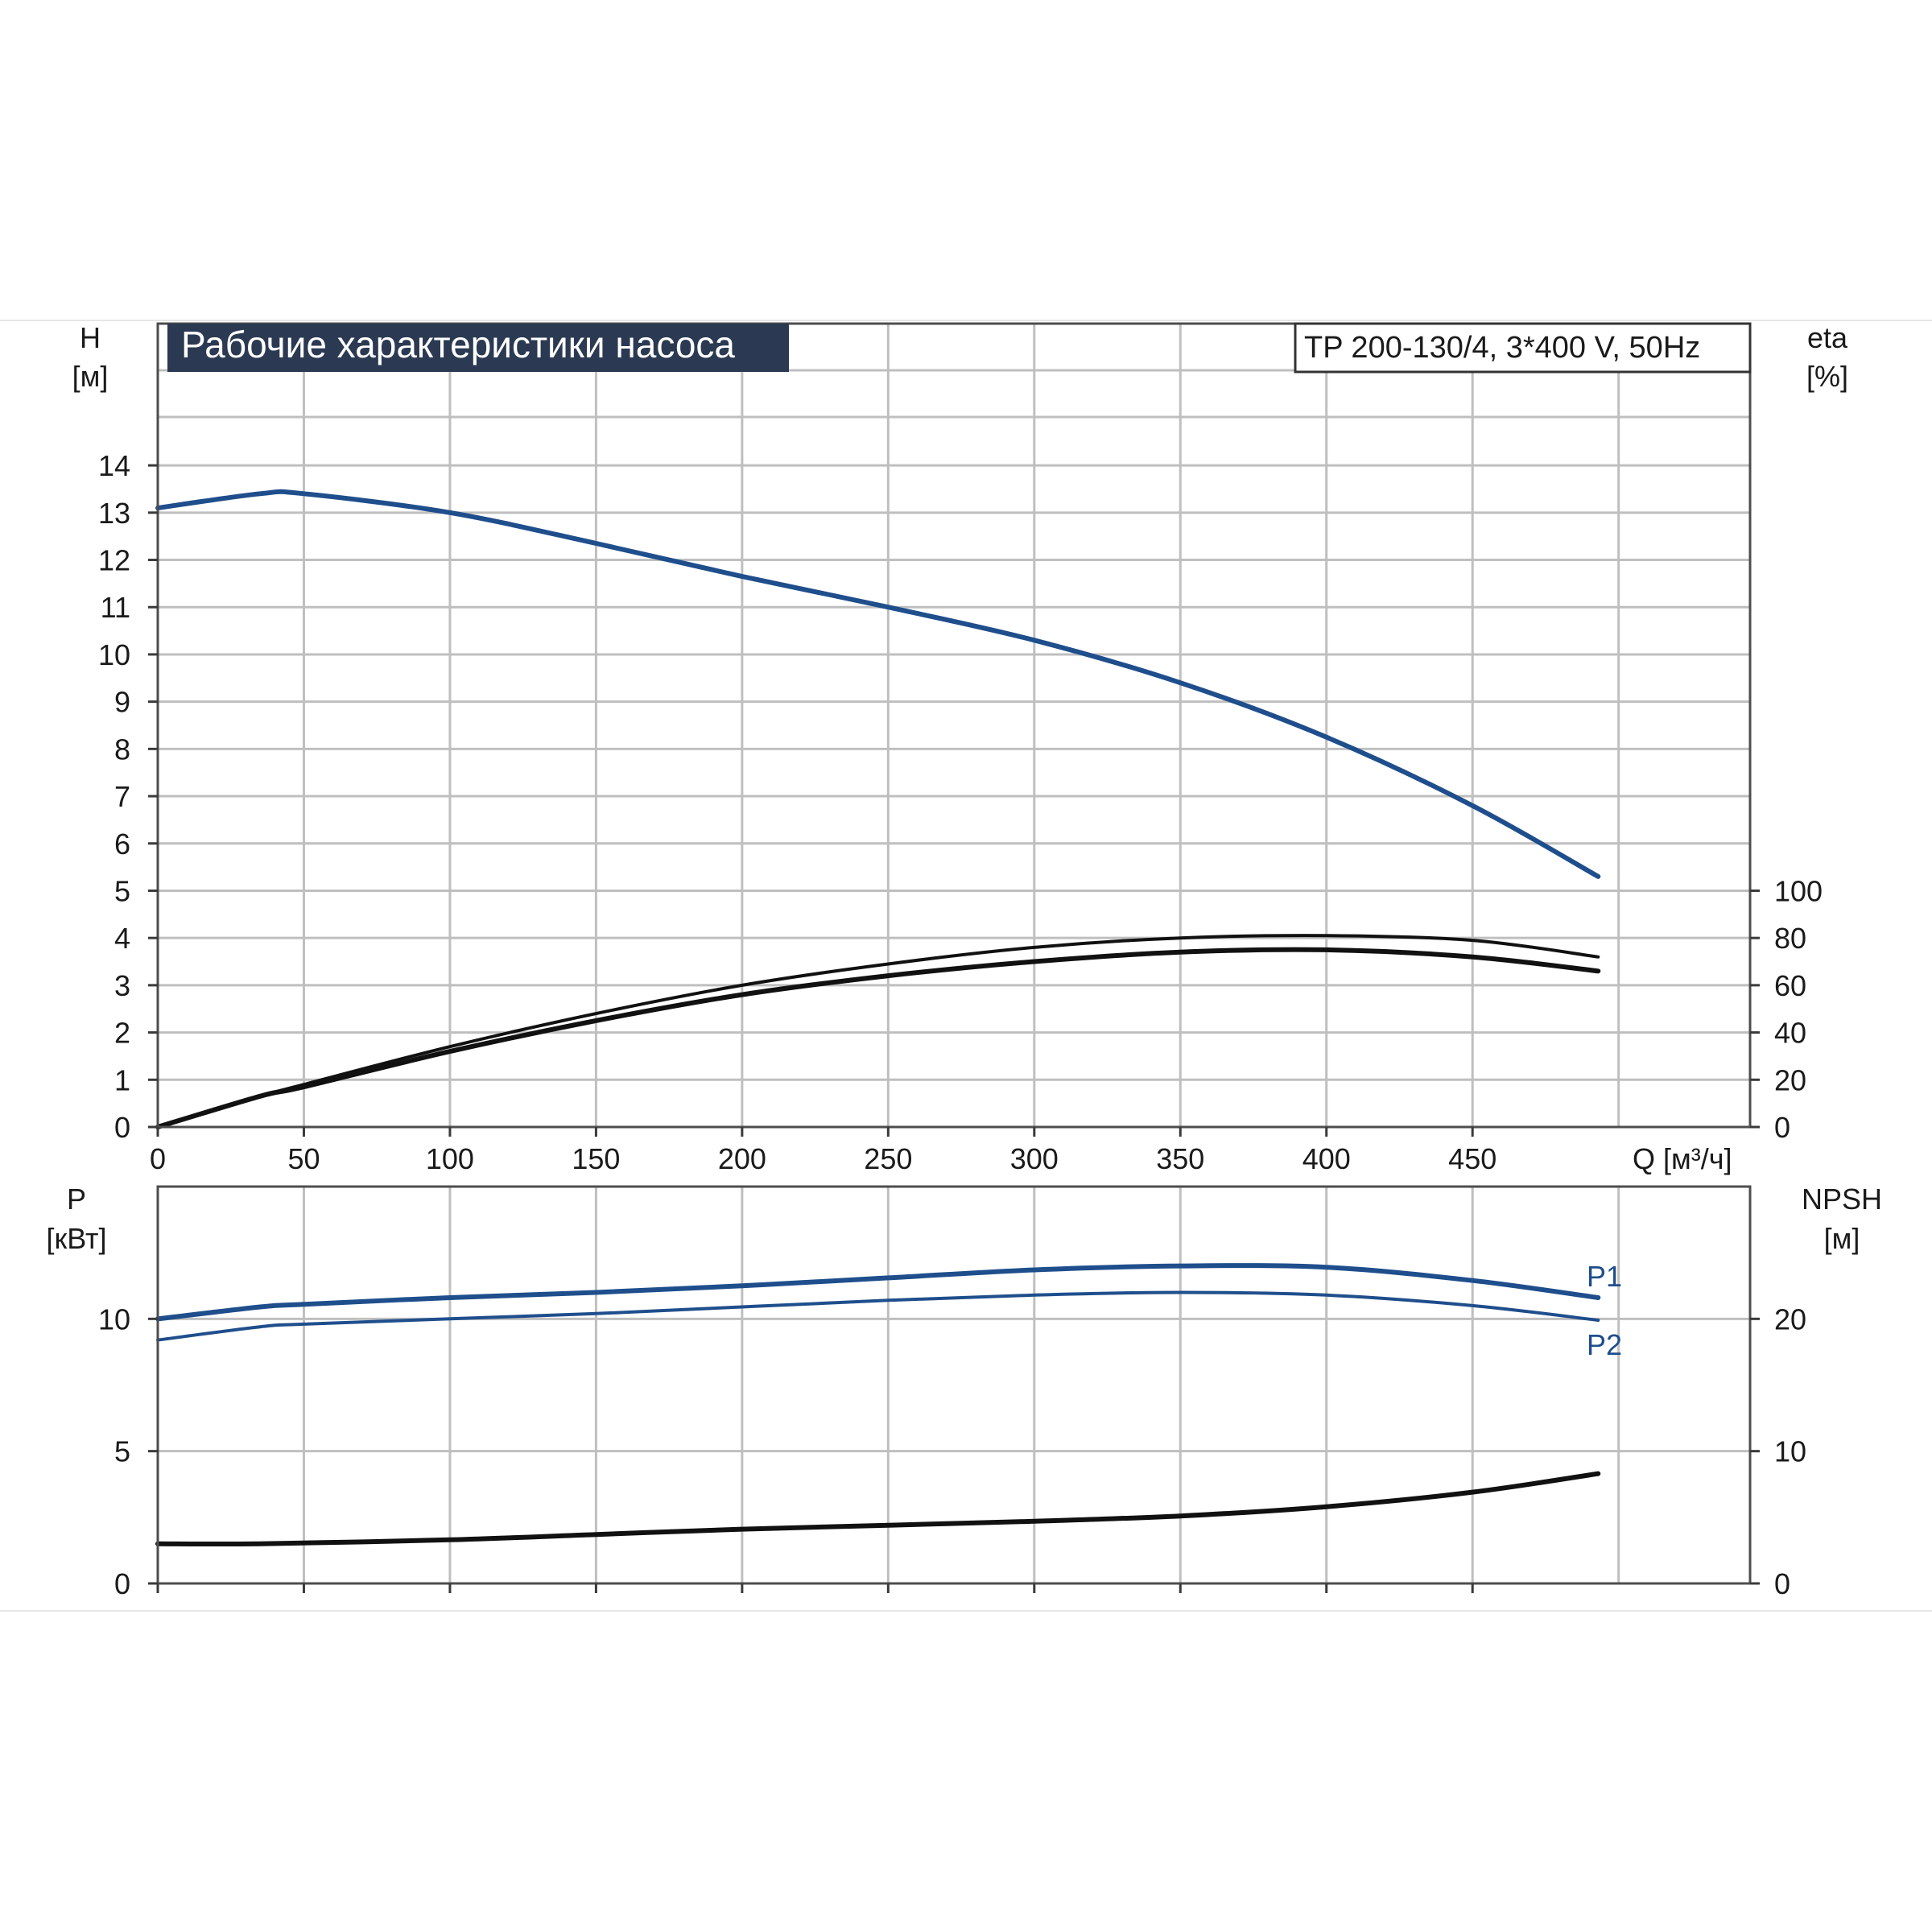 This screenshot has height=1932, width=1932. Describe the element at coordinates (303, 1158) in the screenshot. I see `x-tick-label: 50` at that location.